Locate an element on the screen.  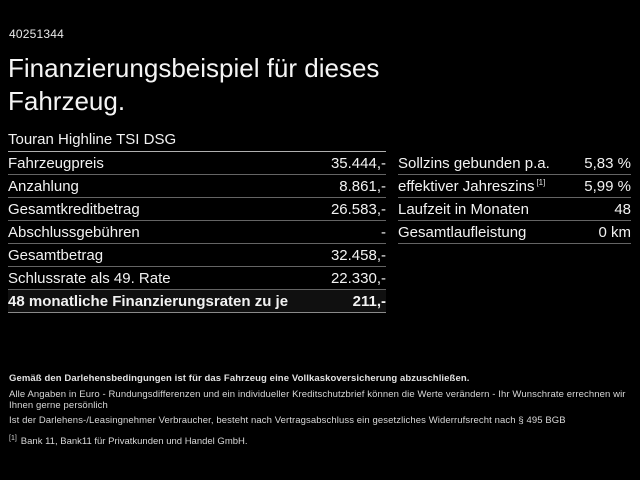
table-row-effektiver-jahreszins: effektiver Jahreszins [1] 5,99 % is located at coordinates (514, 186).